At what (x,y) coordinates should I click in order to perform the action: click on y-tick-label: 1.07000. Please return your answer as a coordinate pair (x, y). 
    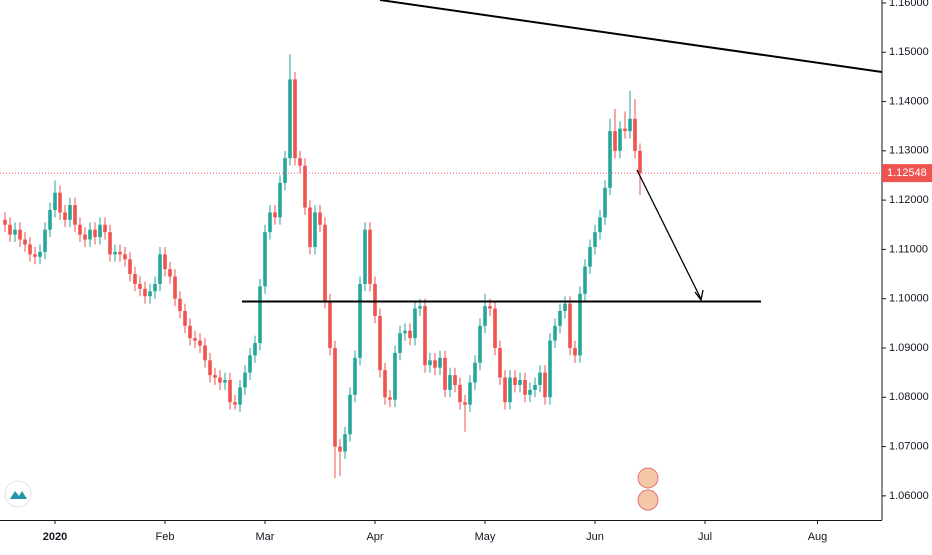
    Looking at the image, I should click on (909, 446).